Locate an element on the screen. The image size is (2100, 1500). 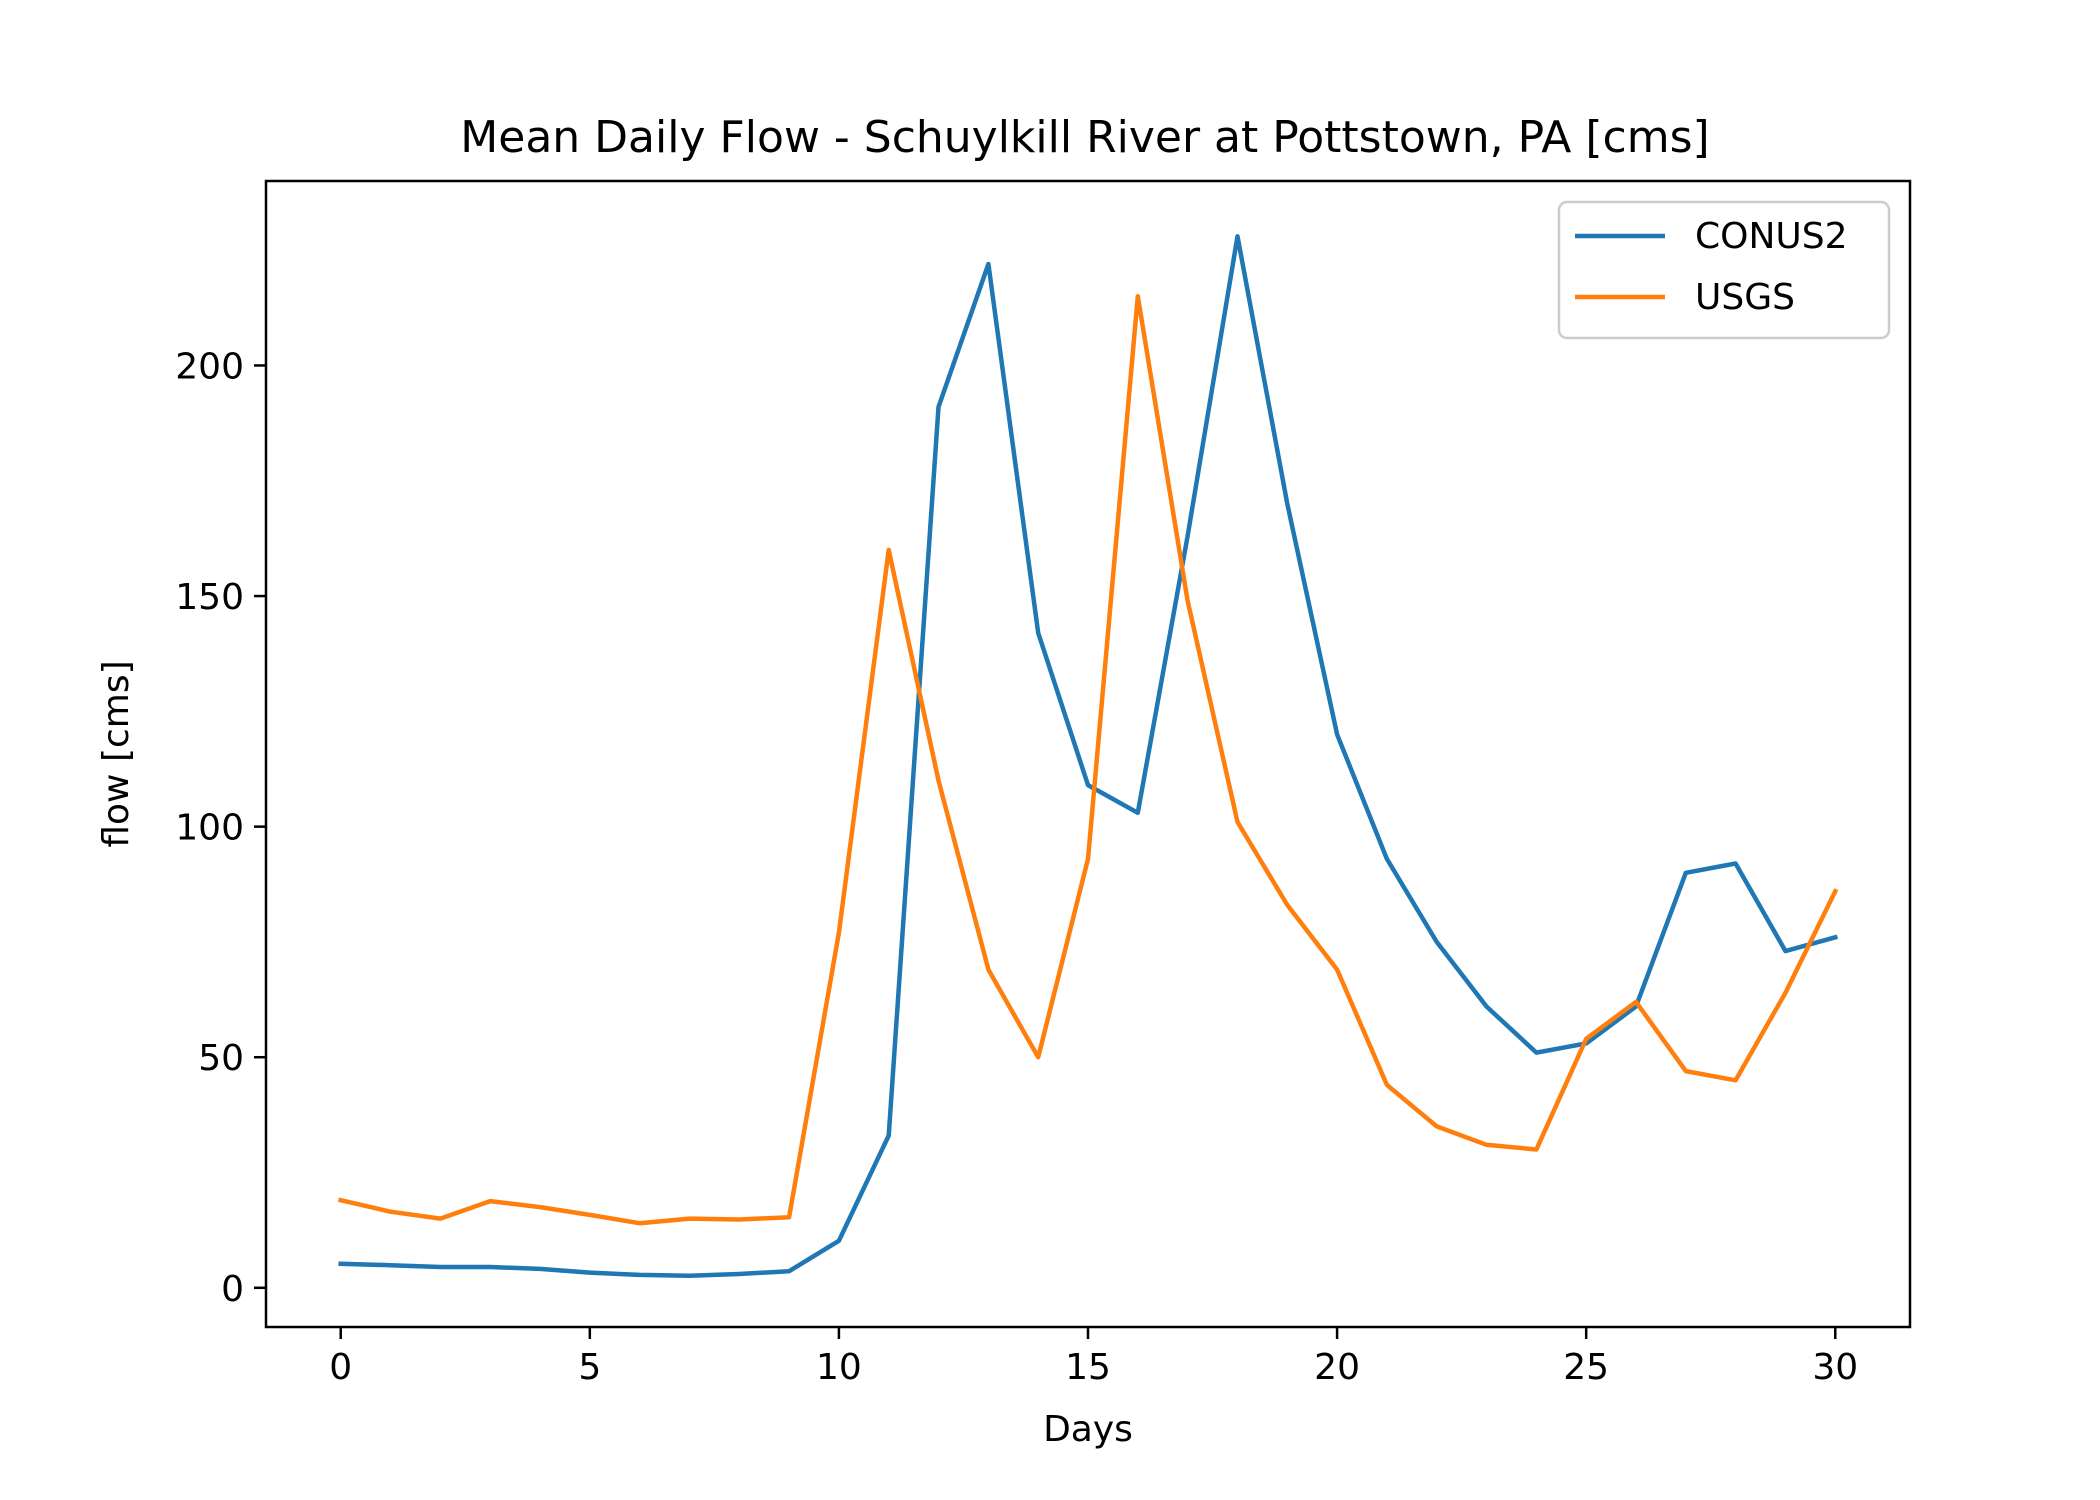
x-tick-label: 15 is located at coordinates (1088, 1367).